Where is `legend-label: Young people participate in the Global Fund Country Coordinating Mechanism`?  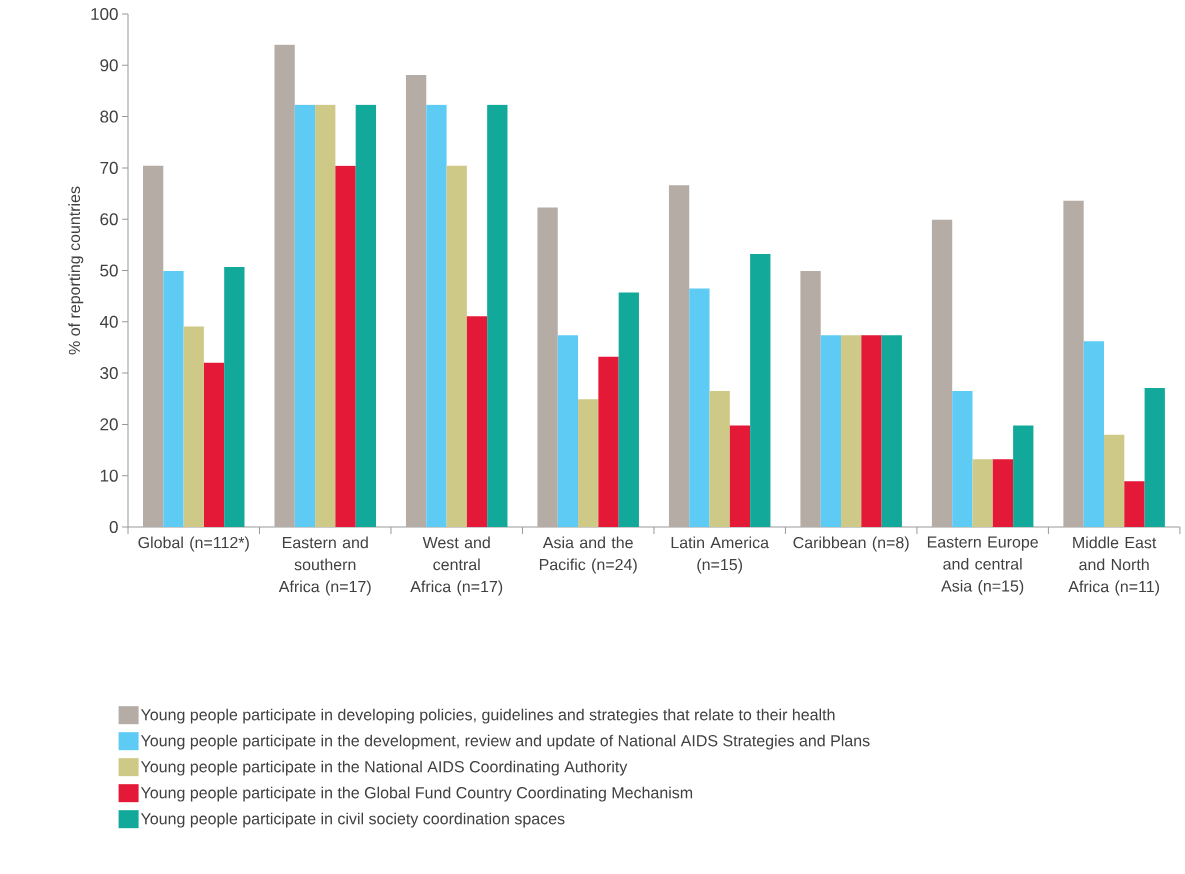 legend-label: Young people participate in the Global Fund Country Coordinating Mechanism is located at coordinates (416, 794).